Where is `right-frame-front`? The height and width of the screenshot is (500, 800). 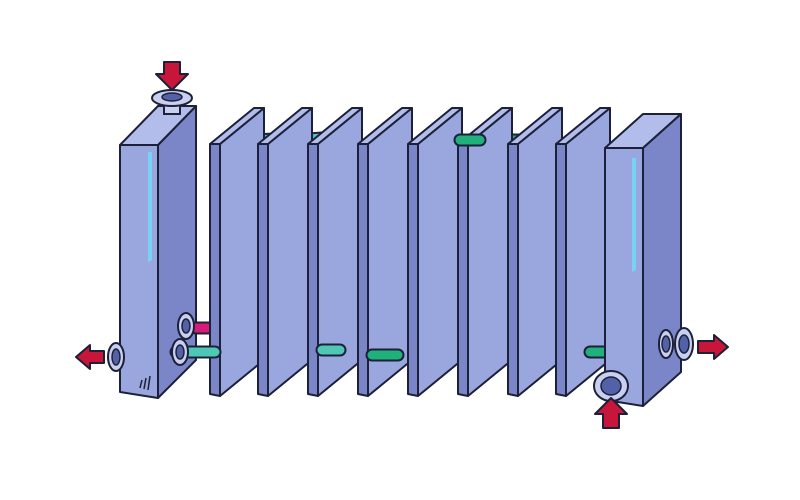 right-frame-front is located at coordinates (624, 277).